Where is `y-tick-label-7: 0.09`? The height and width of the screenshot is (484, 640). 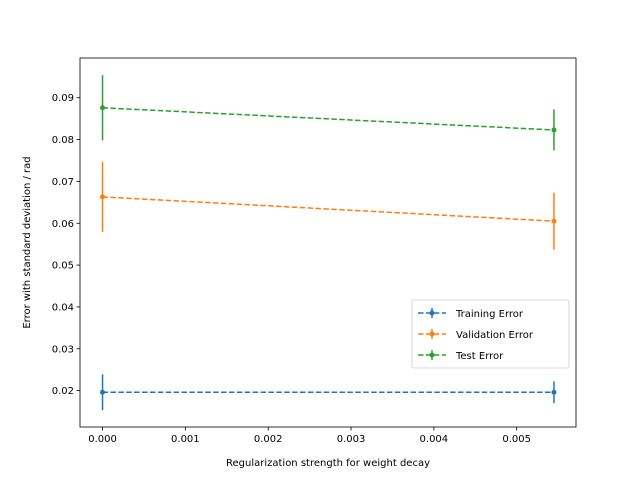 y-tick-label-7: 0.09 is located at coordinates (63, 98).